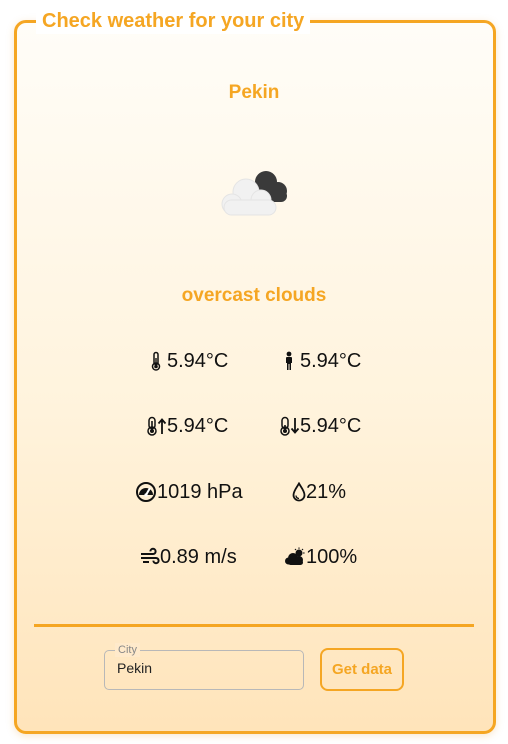 This screenshot has height=744, width=508. I want to click on wind-stat: 0.89 m/s, so click(188, 557).